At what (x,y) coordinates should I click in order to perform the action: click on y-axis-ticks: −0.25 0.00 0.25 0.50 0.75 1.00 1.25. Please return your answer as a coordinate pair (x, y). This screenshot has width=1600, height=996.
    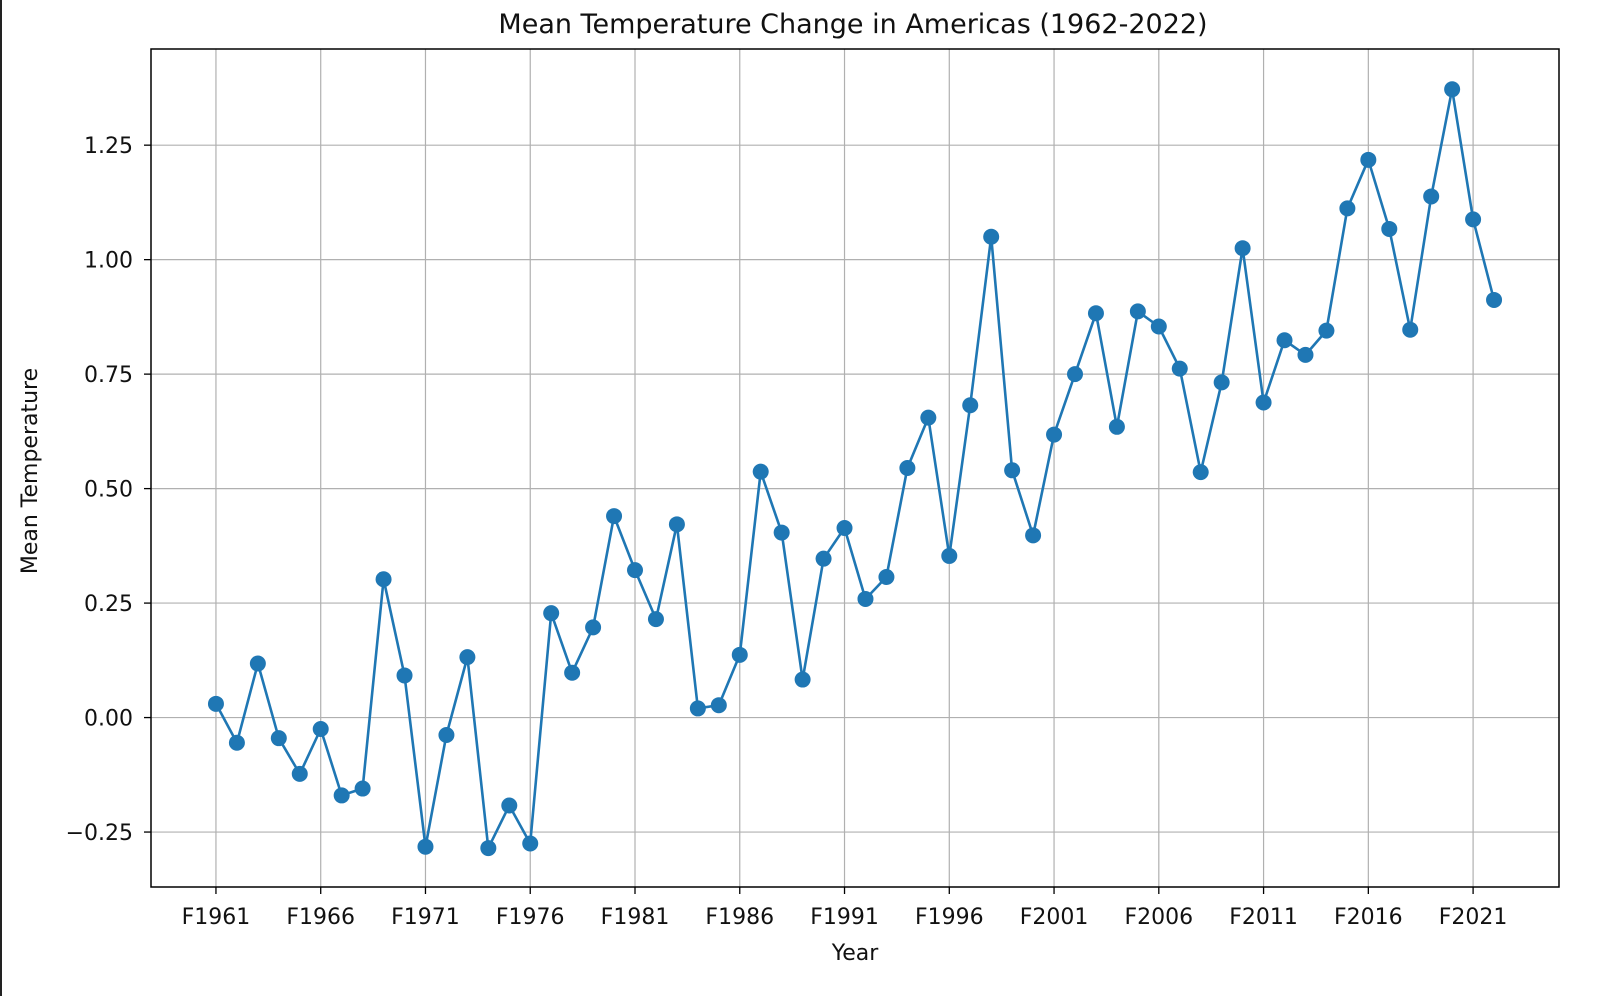
    Looking at the image, I should click on (108, 490).